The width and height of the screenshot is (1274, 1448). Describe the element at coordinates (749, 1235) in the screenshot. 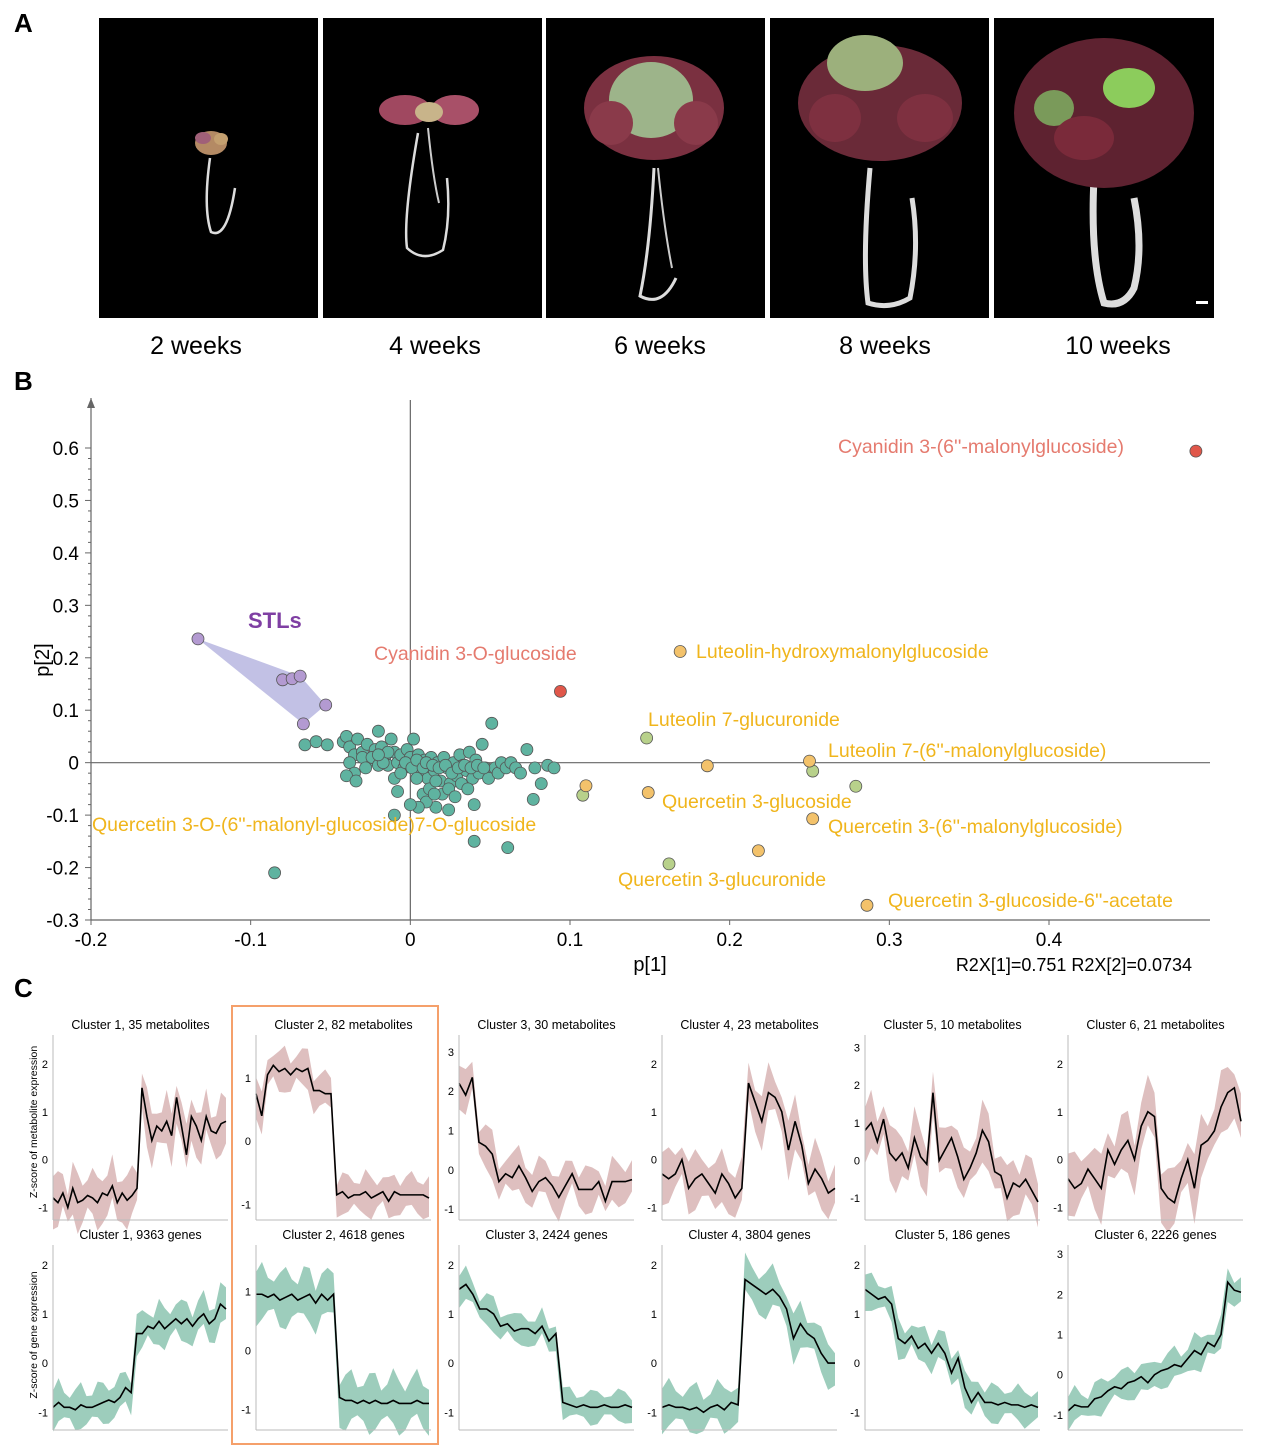

I see `cluster-title: Cluster 4, 3804 genes` at that location.